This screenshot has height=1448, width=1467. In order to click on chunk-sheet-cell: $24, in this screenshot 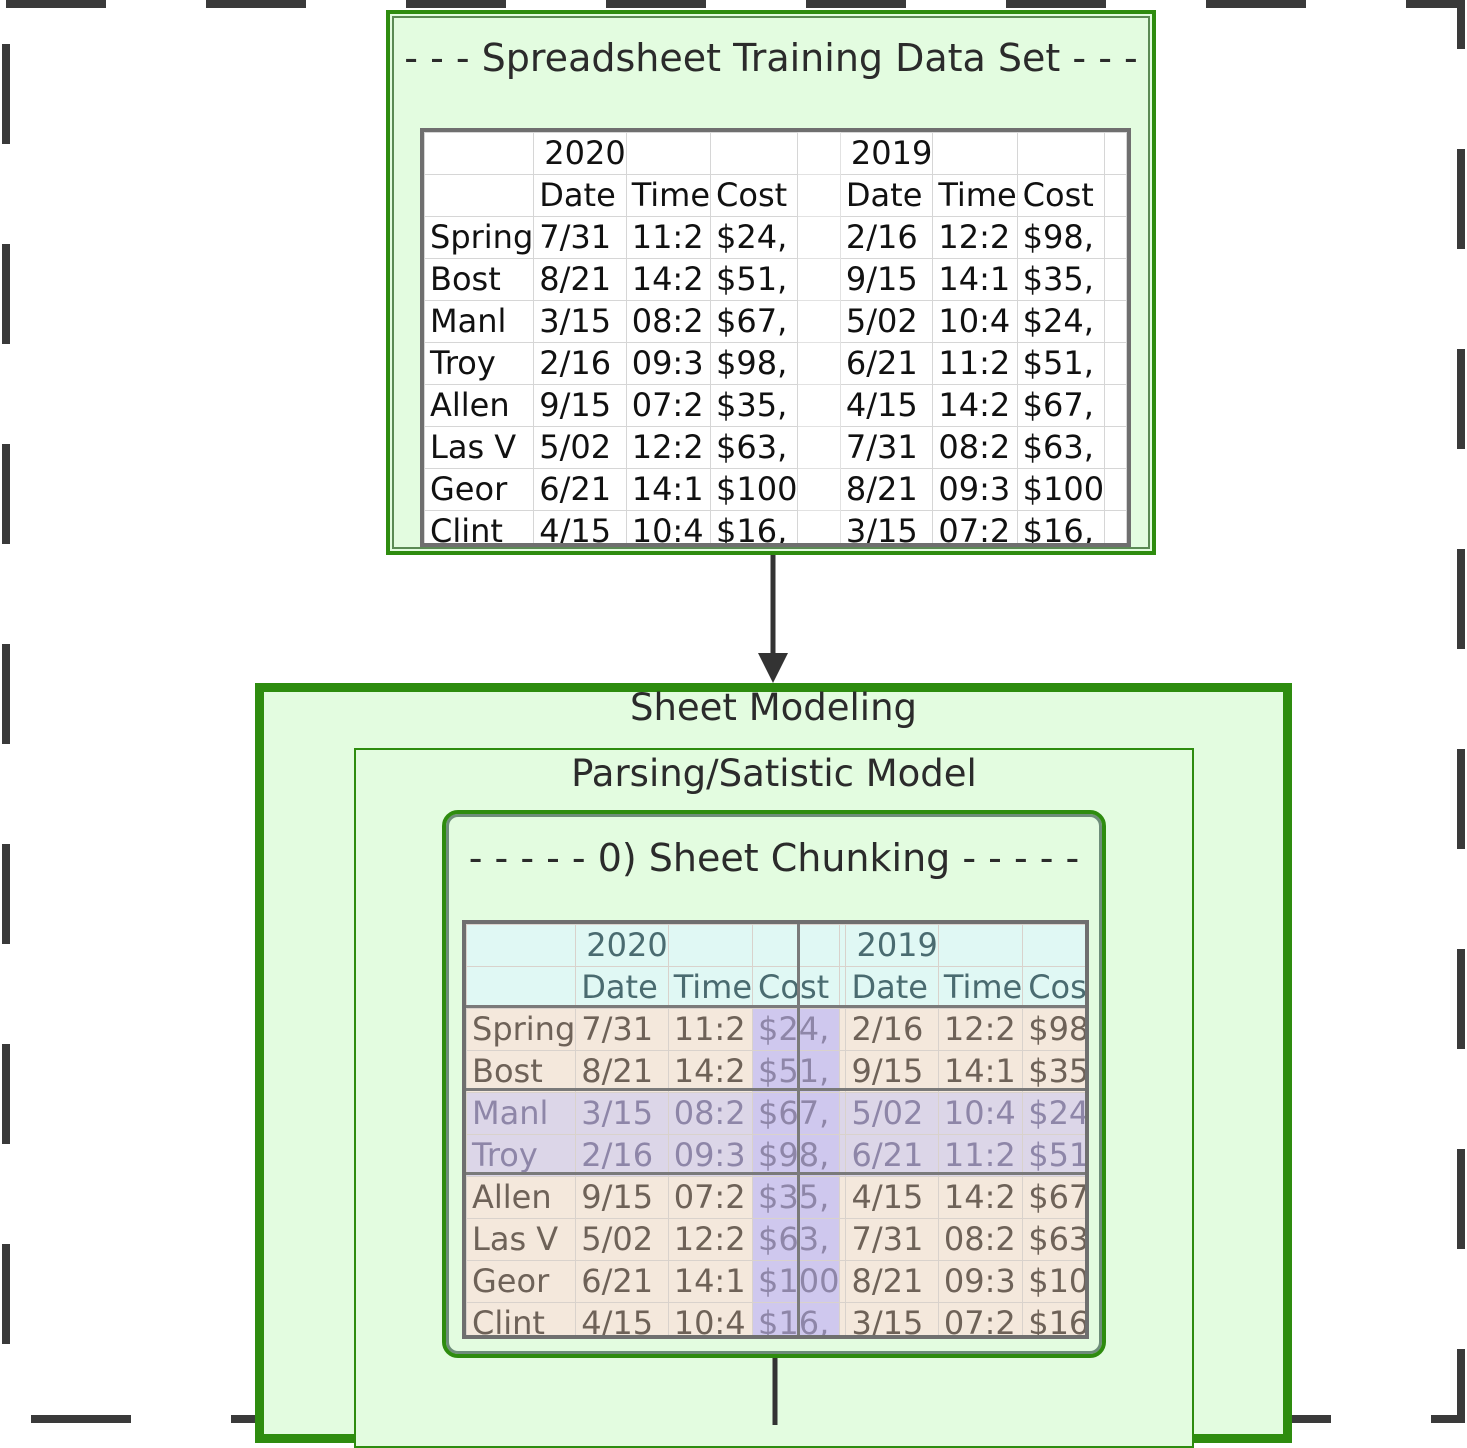, I will do `click(1053, 1113)`.